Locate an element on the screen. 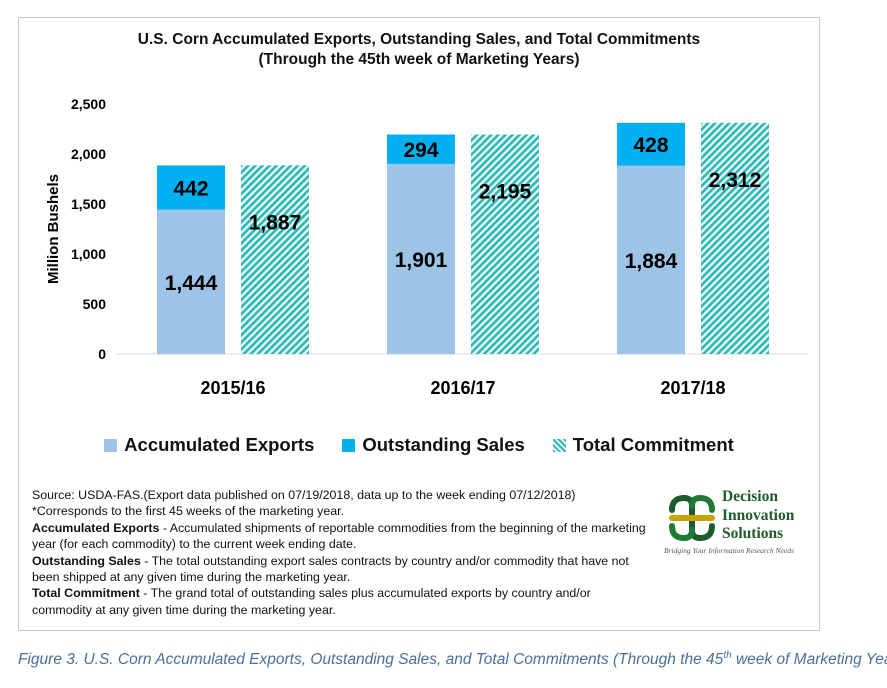  legend-label: Accumulated Exports is located at coordinates (219, 444).